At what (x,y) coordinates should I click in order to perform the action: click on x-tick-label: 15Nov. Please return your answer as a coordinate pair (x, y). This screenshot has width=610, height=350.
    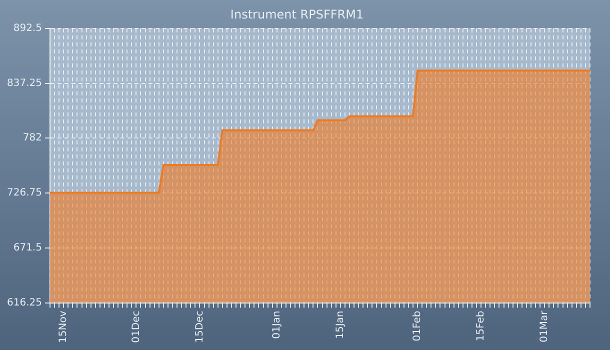
    Looking at the image, I should click on (64, 327).